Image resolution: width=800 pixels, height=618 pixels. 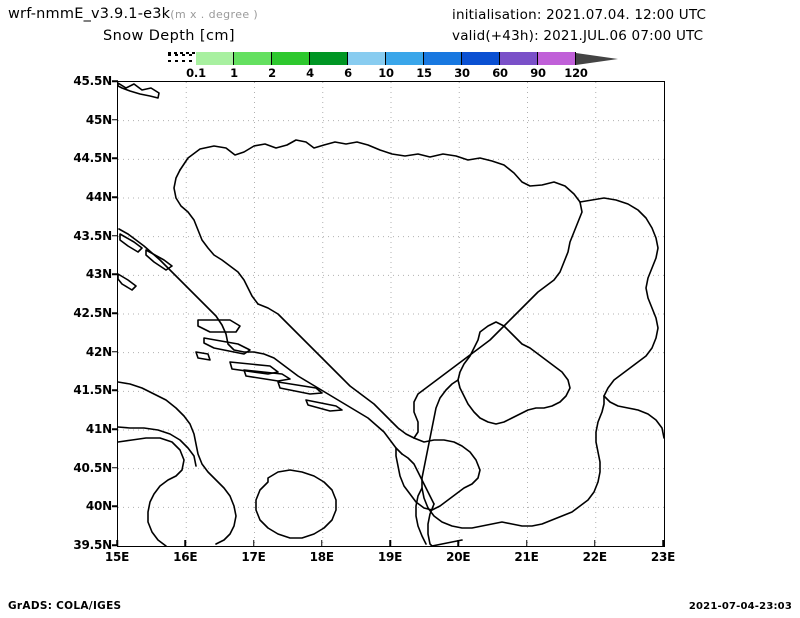 I want to click on border-bosnia, so click(x=336, y=371).